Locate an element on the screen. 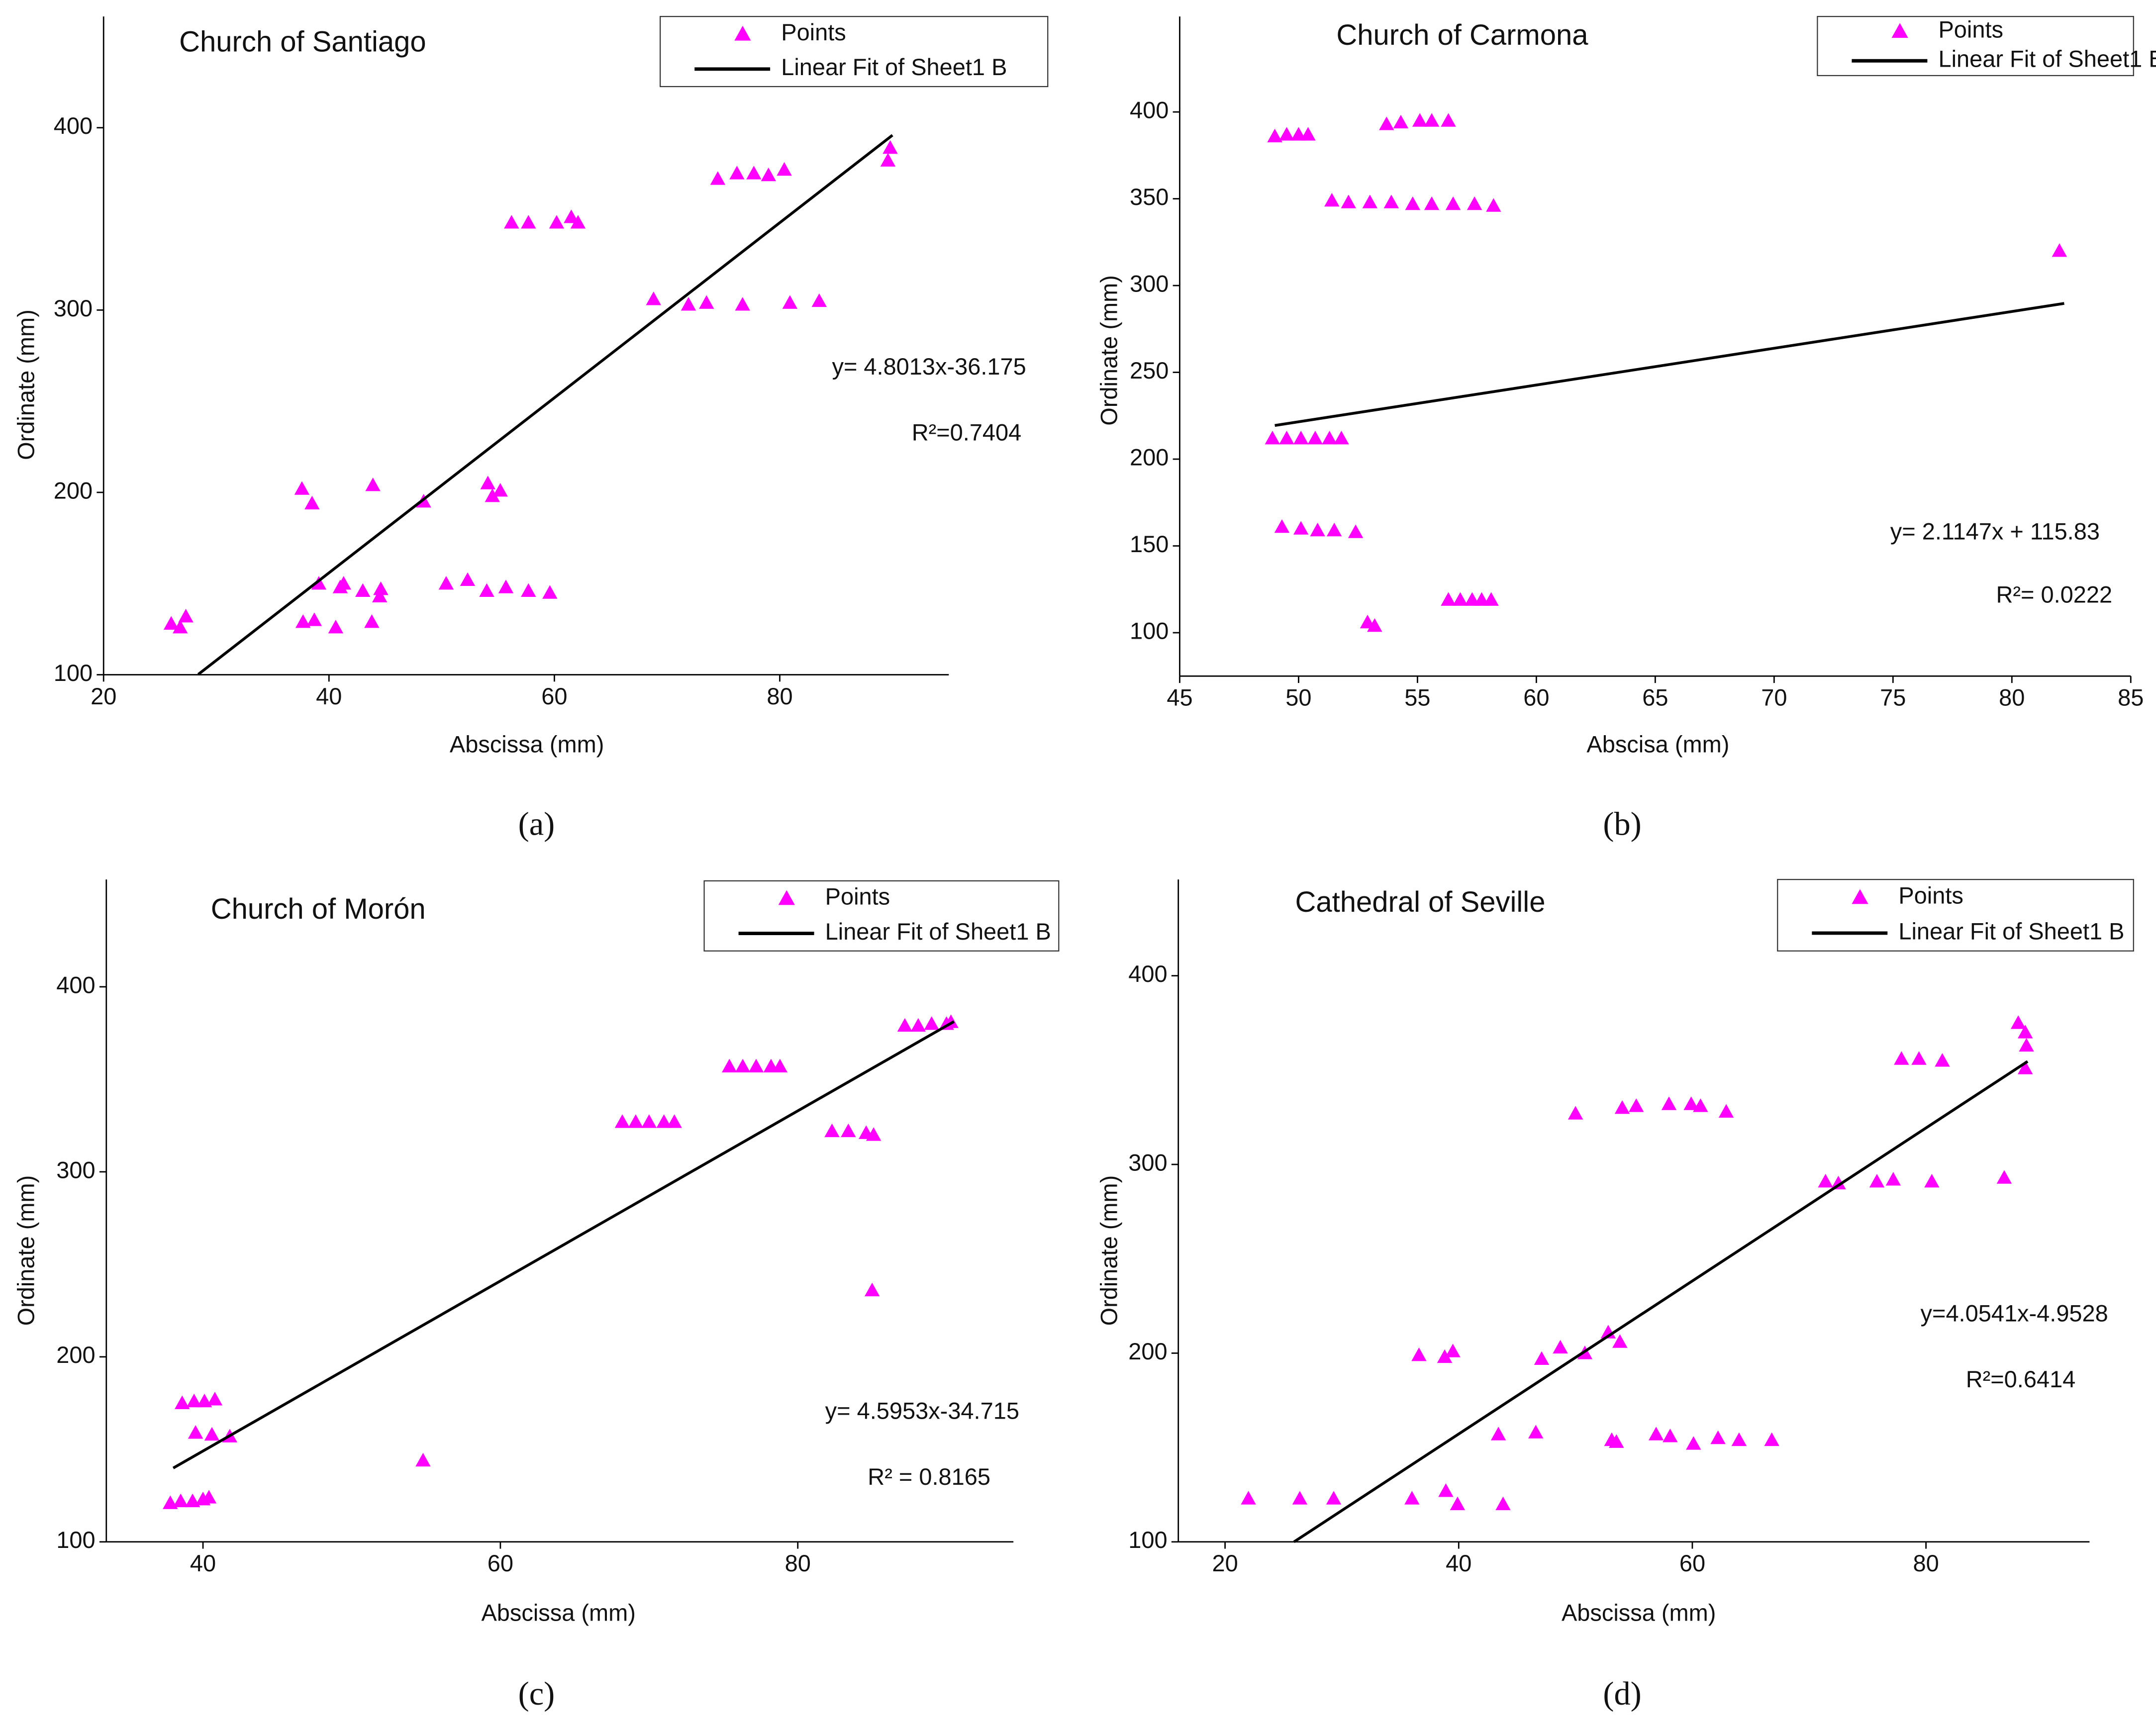 This screenshot has height=1726, width=2156. x-tick-label: 85 is located at coordinates (2131, 697).